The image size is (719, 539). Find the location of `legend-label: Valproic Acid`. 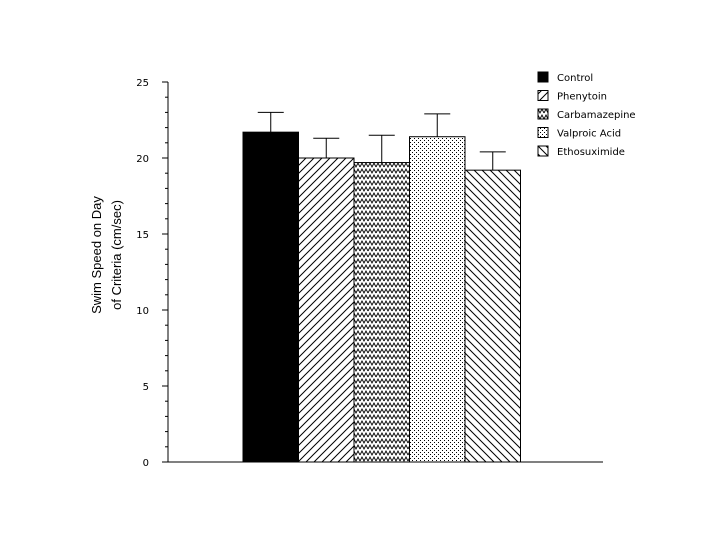

legend-label: Valproic Acid is located at coordinates (589, 134).